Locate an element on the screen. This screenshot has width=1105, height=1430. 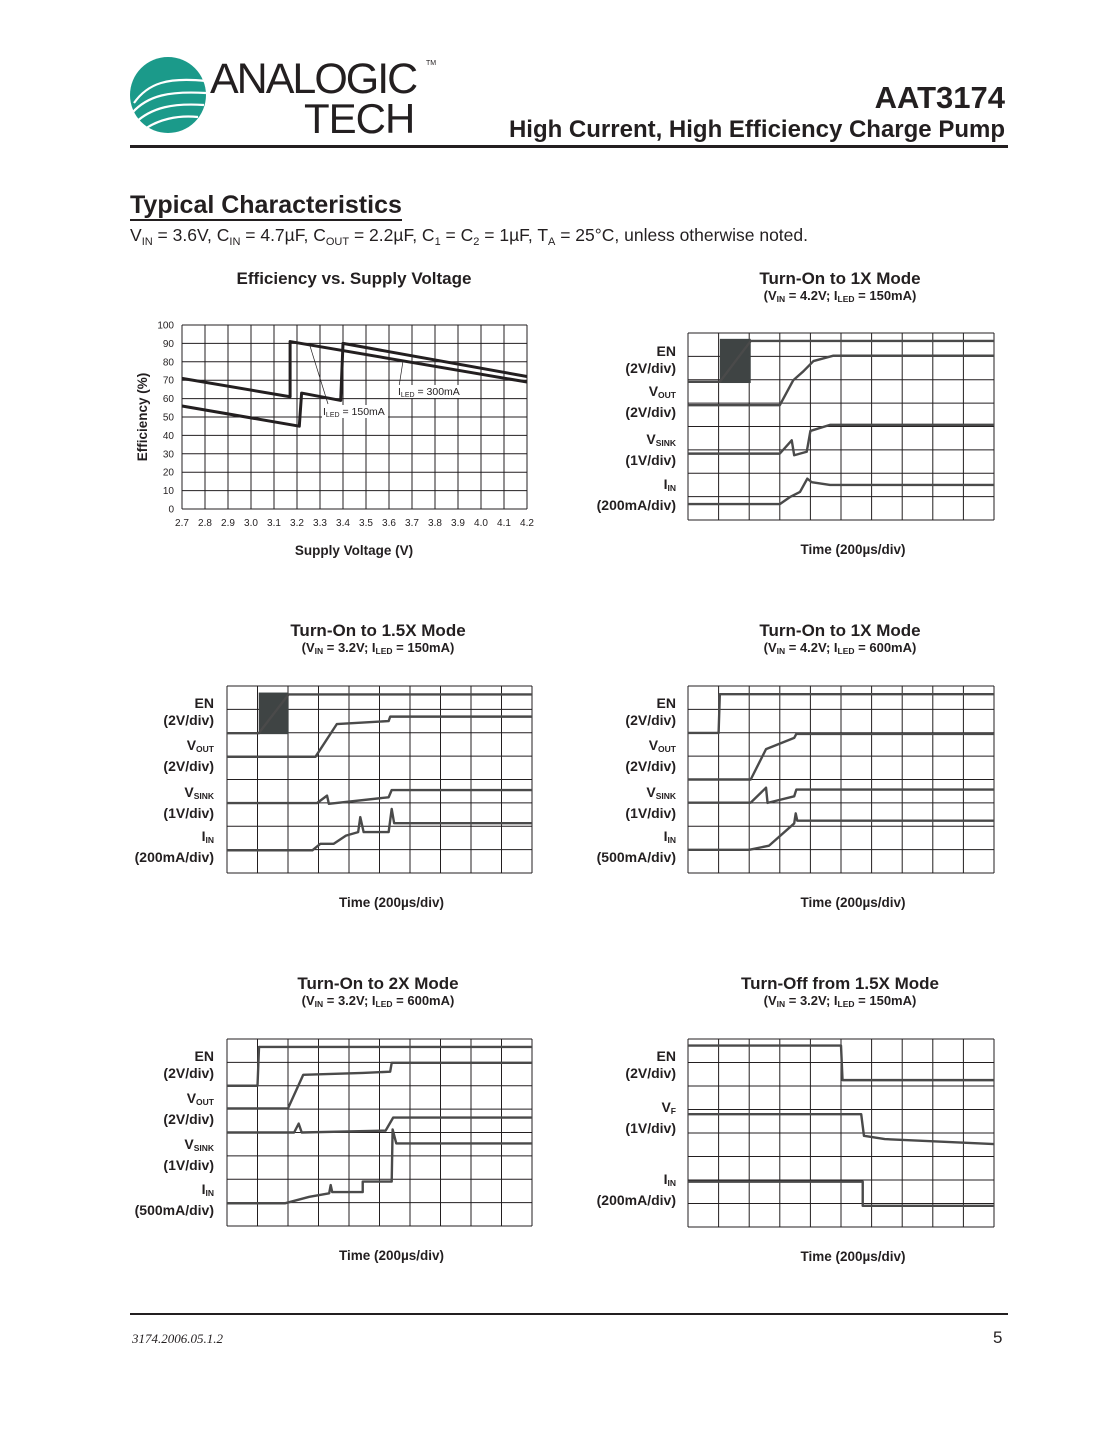
annotation-leader is located at coordinates (319, 375).